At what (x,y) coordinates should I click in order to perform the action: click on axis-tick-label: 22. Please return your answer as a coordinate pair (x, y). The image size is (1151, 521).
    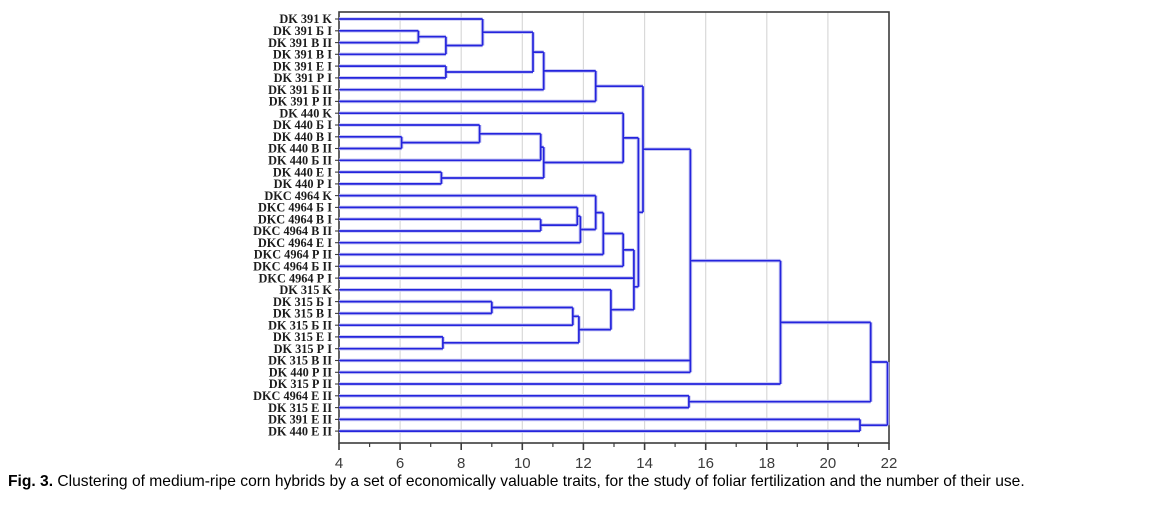
    Looking at the image, I should click on (889, 462).